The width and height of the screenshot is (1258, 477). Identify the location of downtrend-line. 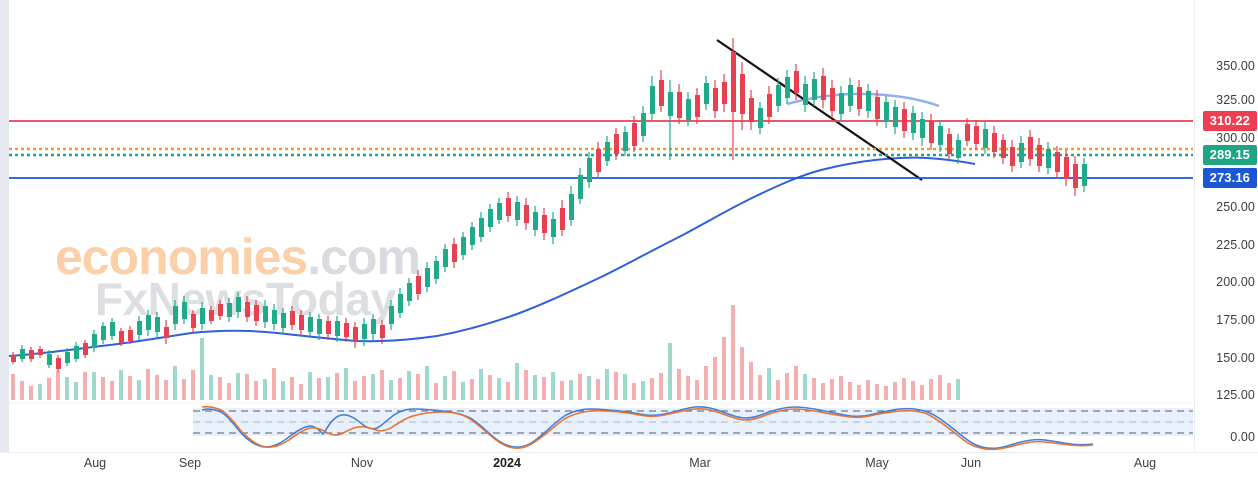
(819, 110).